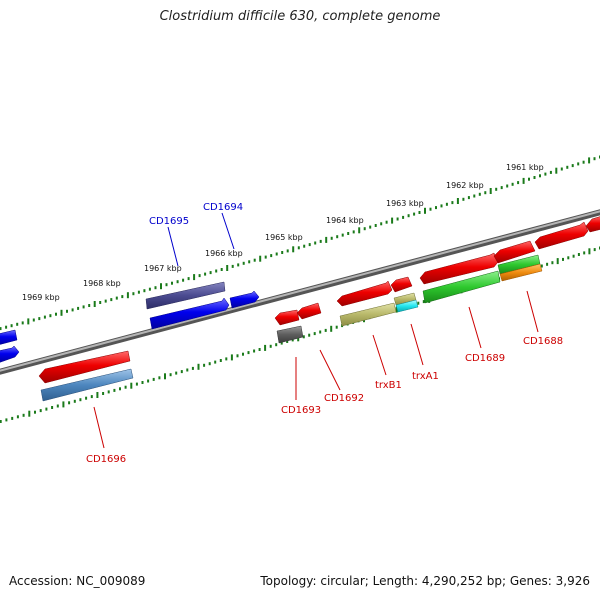  Describe the element at coordinates (284, 237) in the screenshot. I see `scale-label-1965-kbp: 1965 kbp` at that location.